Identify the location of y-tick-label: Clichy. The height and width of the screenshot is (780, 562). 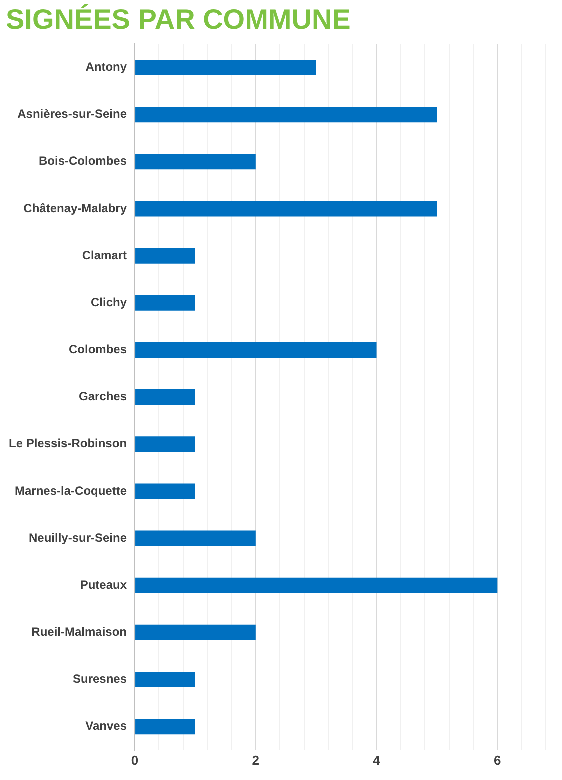
(109, 302).